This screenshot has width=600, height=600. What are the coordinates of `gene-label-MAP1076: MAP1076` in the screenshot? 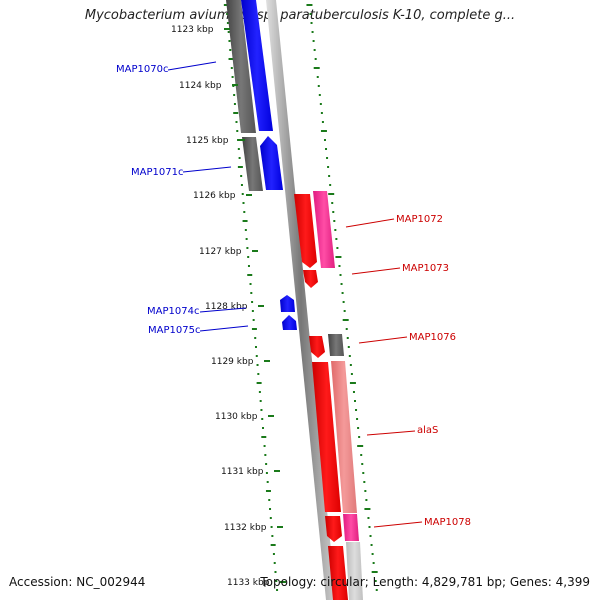 It's located at (432, 337).